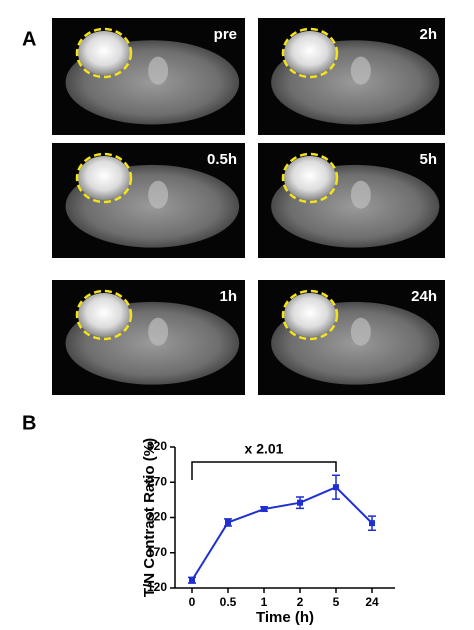 The image size is (474, 630). What do you see at coordinates (225, 34) in the screenshot?
I see `time-label: pre` at bounding box center [225, 34].